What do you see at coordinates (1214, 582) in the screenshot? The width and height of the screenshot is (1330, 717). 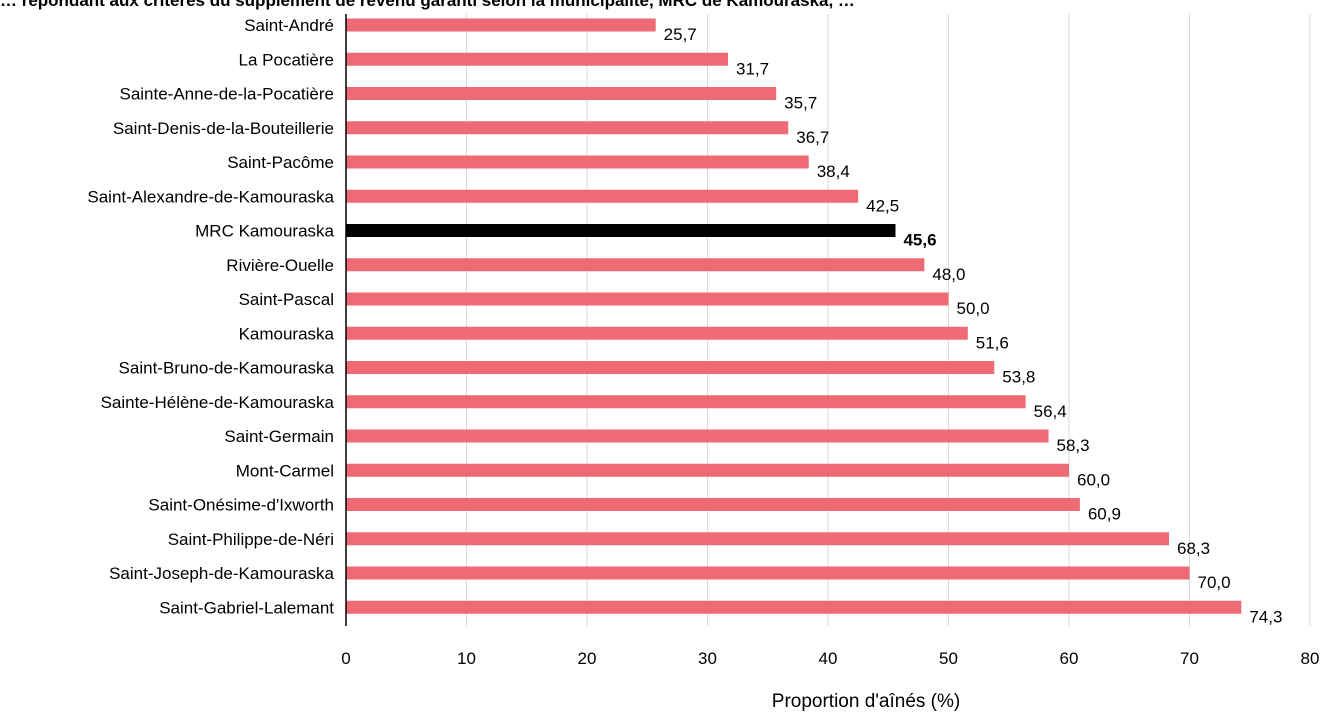 I see `value-label: 70,0` at bounding box center [1214, 582].